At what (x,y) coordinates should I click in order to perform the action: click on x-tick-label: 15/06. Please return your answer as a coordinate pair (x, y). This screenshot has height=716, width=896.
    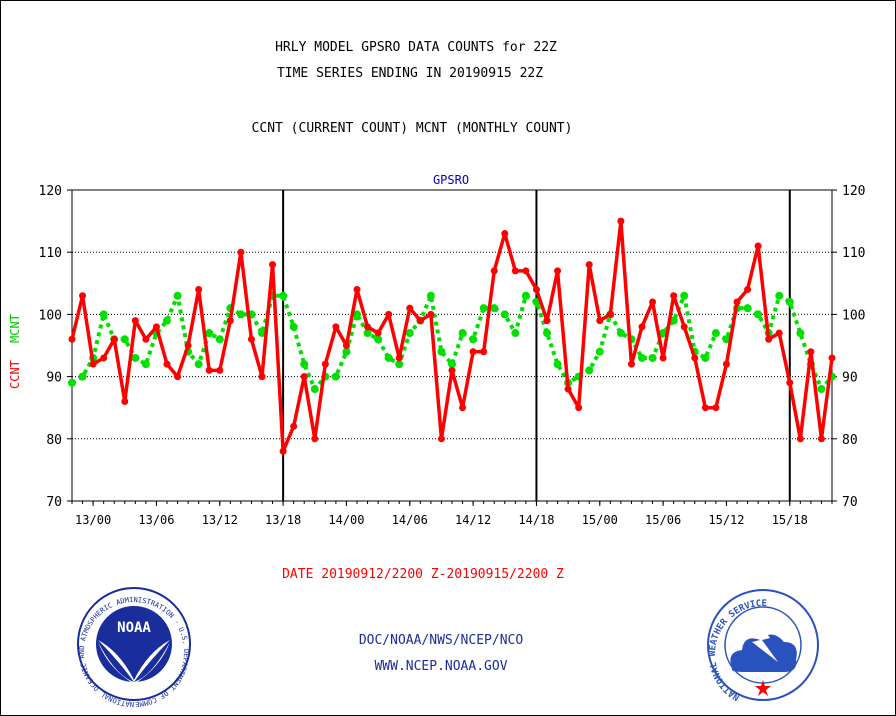
    Looking at the image, I should click on (663, 520).